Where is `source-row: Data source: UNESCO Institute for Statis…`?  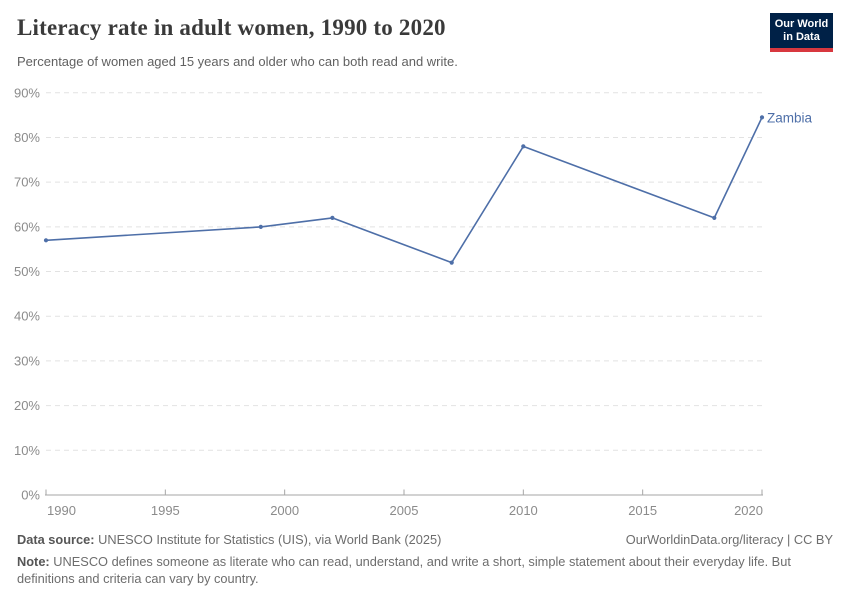
source-row: Data source: UNESCO Institute for Statis… is located at coordinates (425, 539).